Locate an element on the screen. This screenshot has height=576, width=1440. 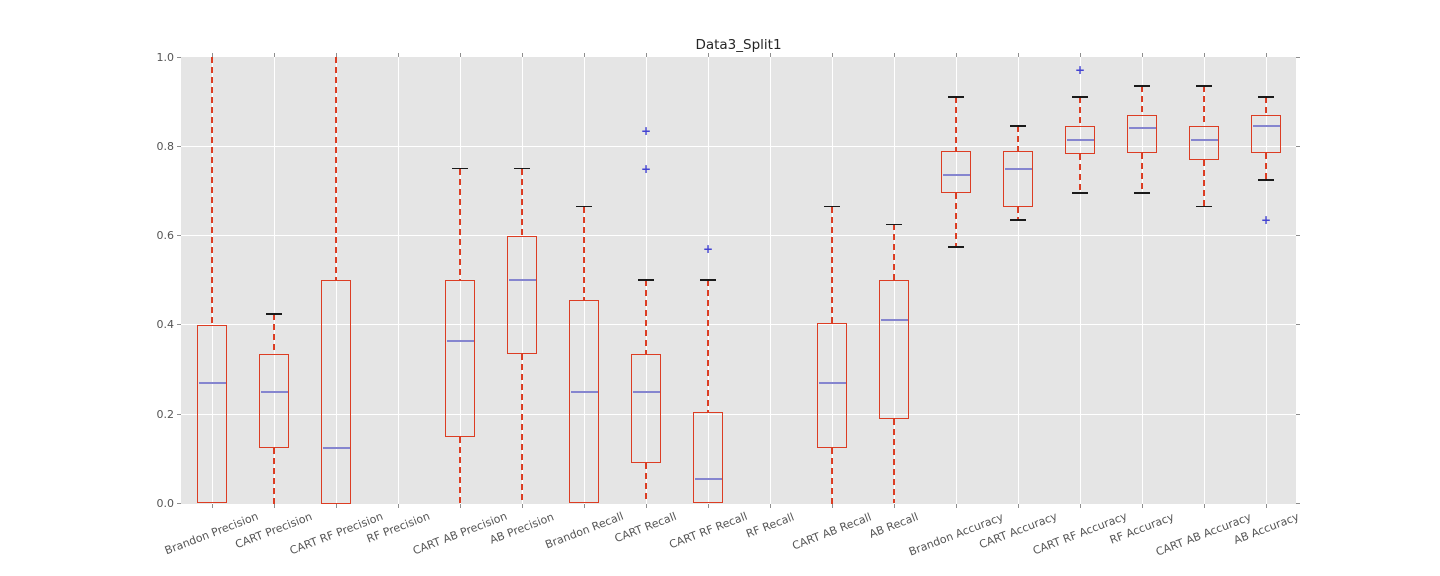
y-tick-label: 0.4 is located at coordinates (165, 325).